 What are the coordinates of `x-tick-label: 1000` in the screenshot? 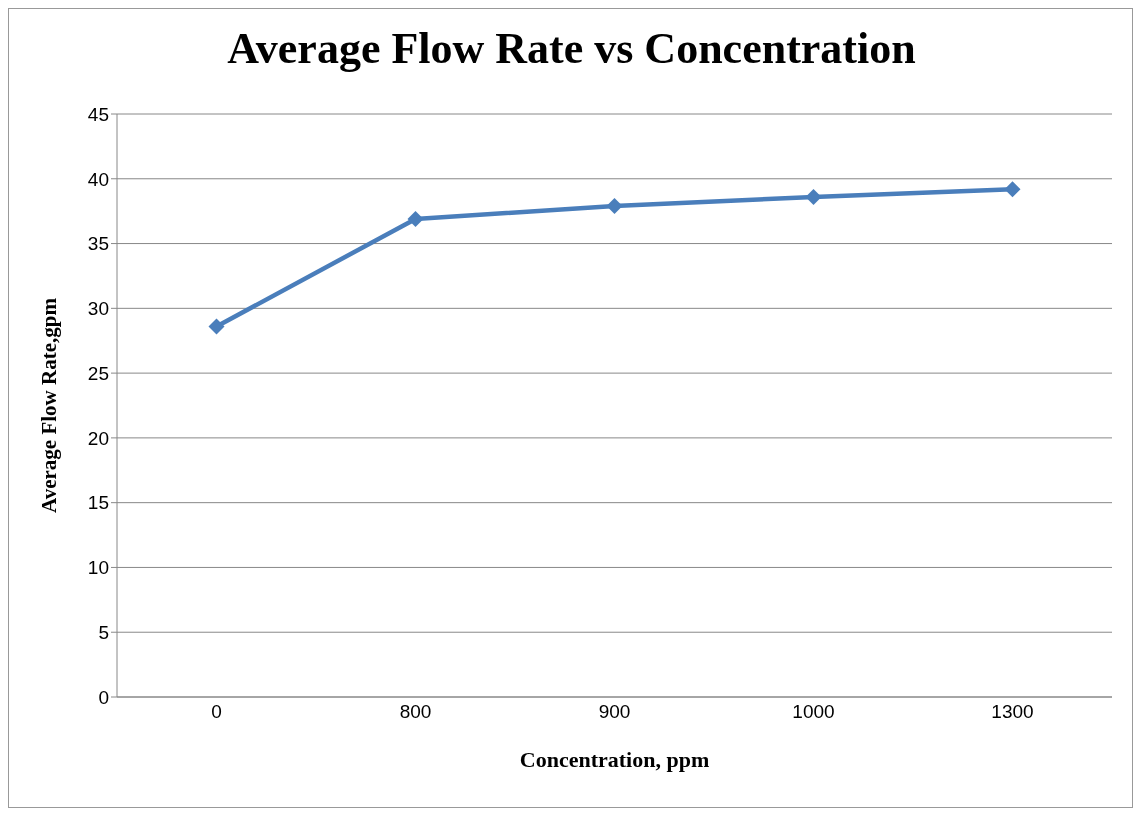 It's located at (813, 712).